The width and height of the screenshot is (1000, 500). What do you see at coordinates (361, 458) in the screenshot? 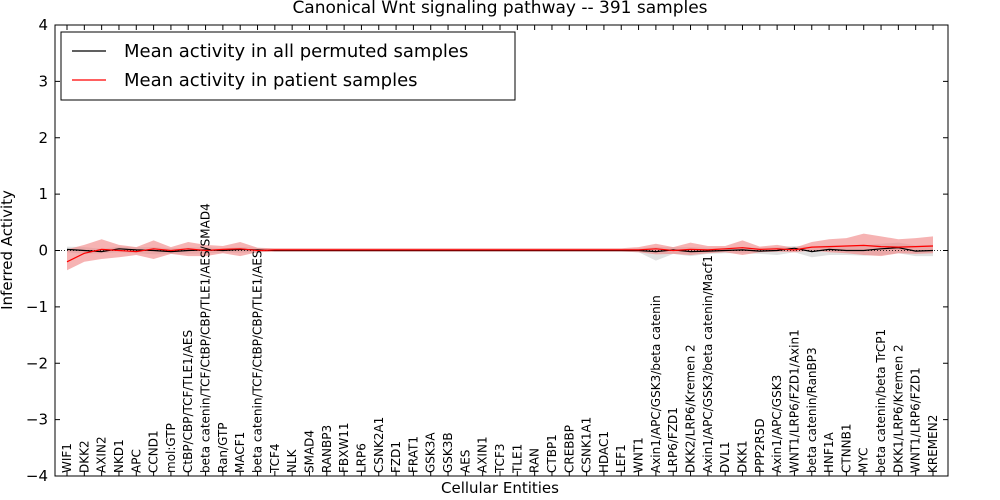
I see `x-tick-label: LRP6` at bounding box center [361, 458].